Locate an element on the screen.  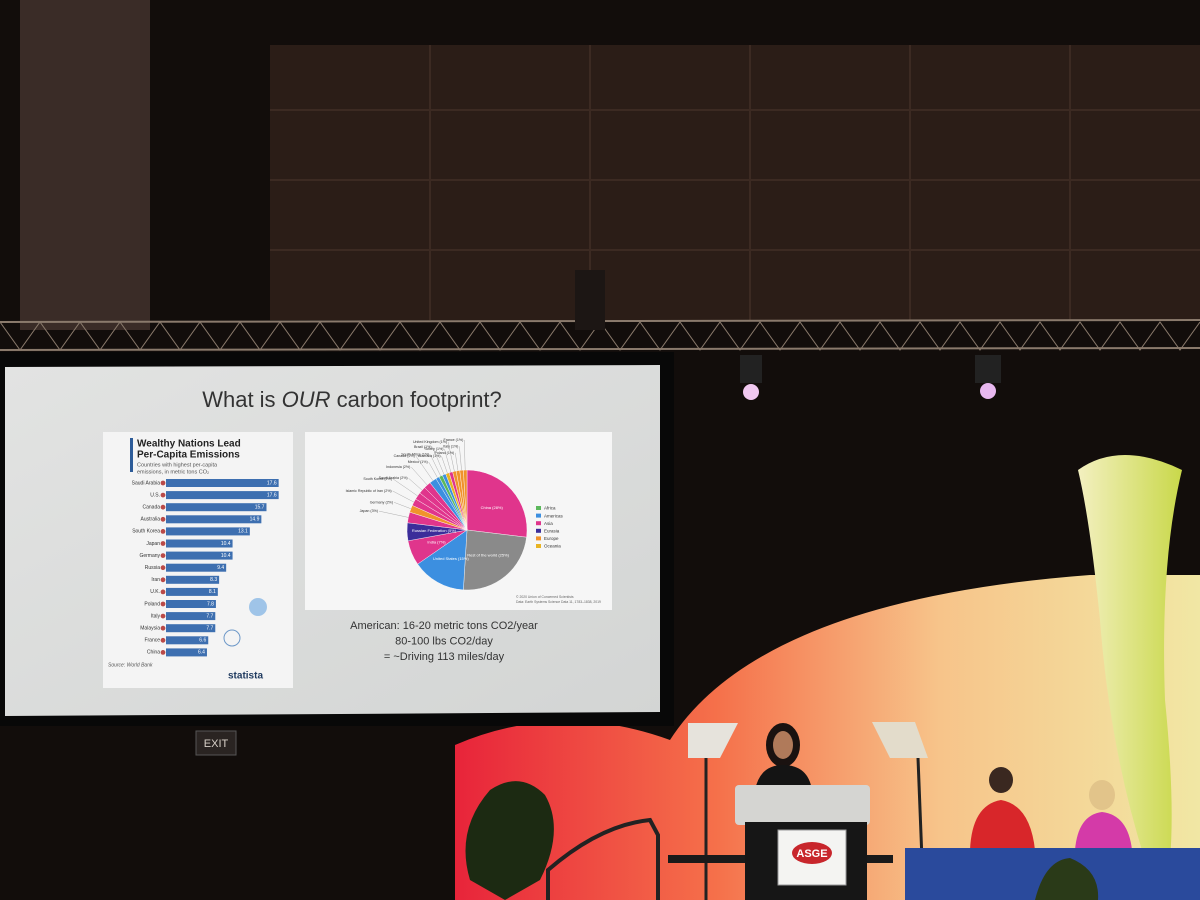
bar-chart-title: Wealthy Nations Lead is located at coordinates (189, 444).